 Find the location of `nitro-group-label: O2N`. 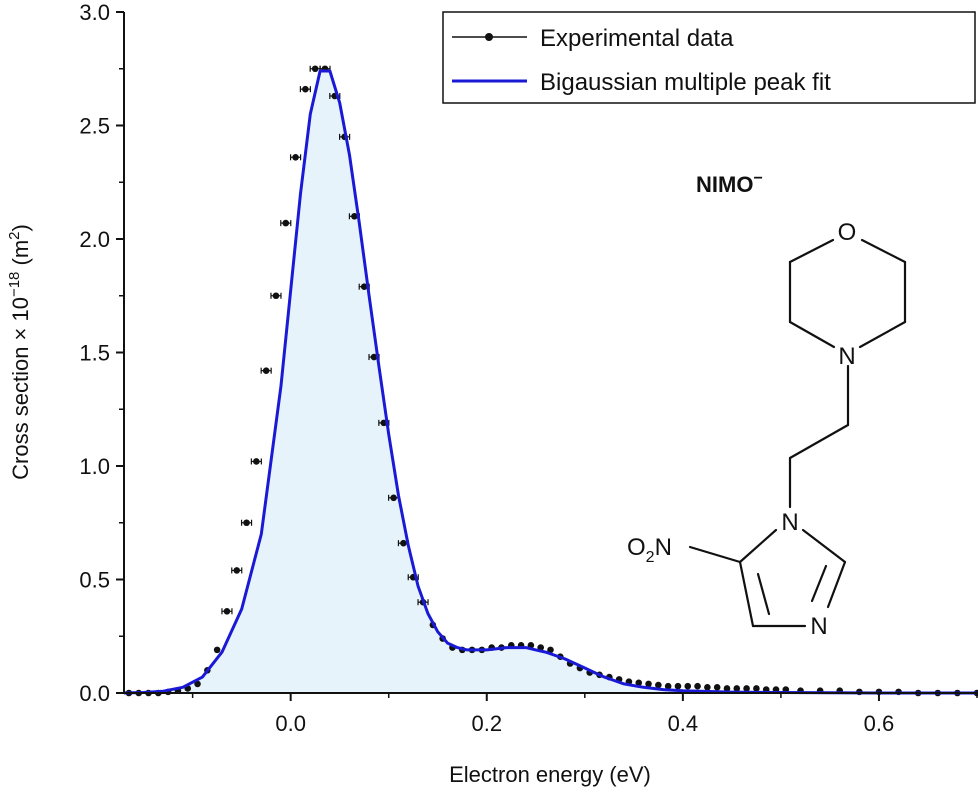

nitro-group-label: O2N is located at coordinates (649, 550).